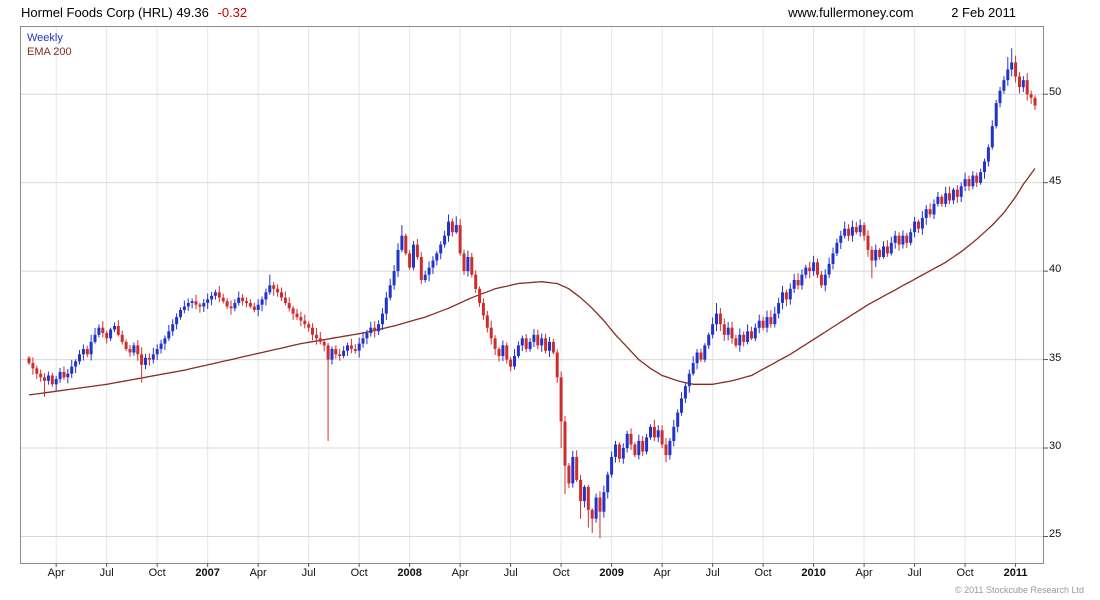 The image size is (1100, 600). I want to click on x-axis-label: 2010, so click(813, 573).